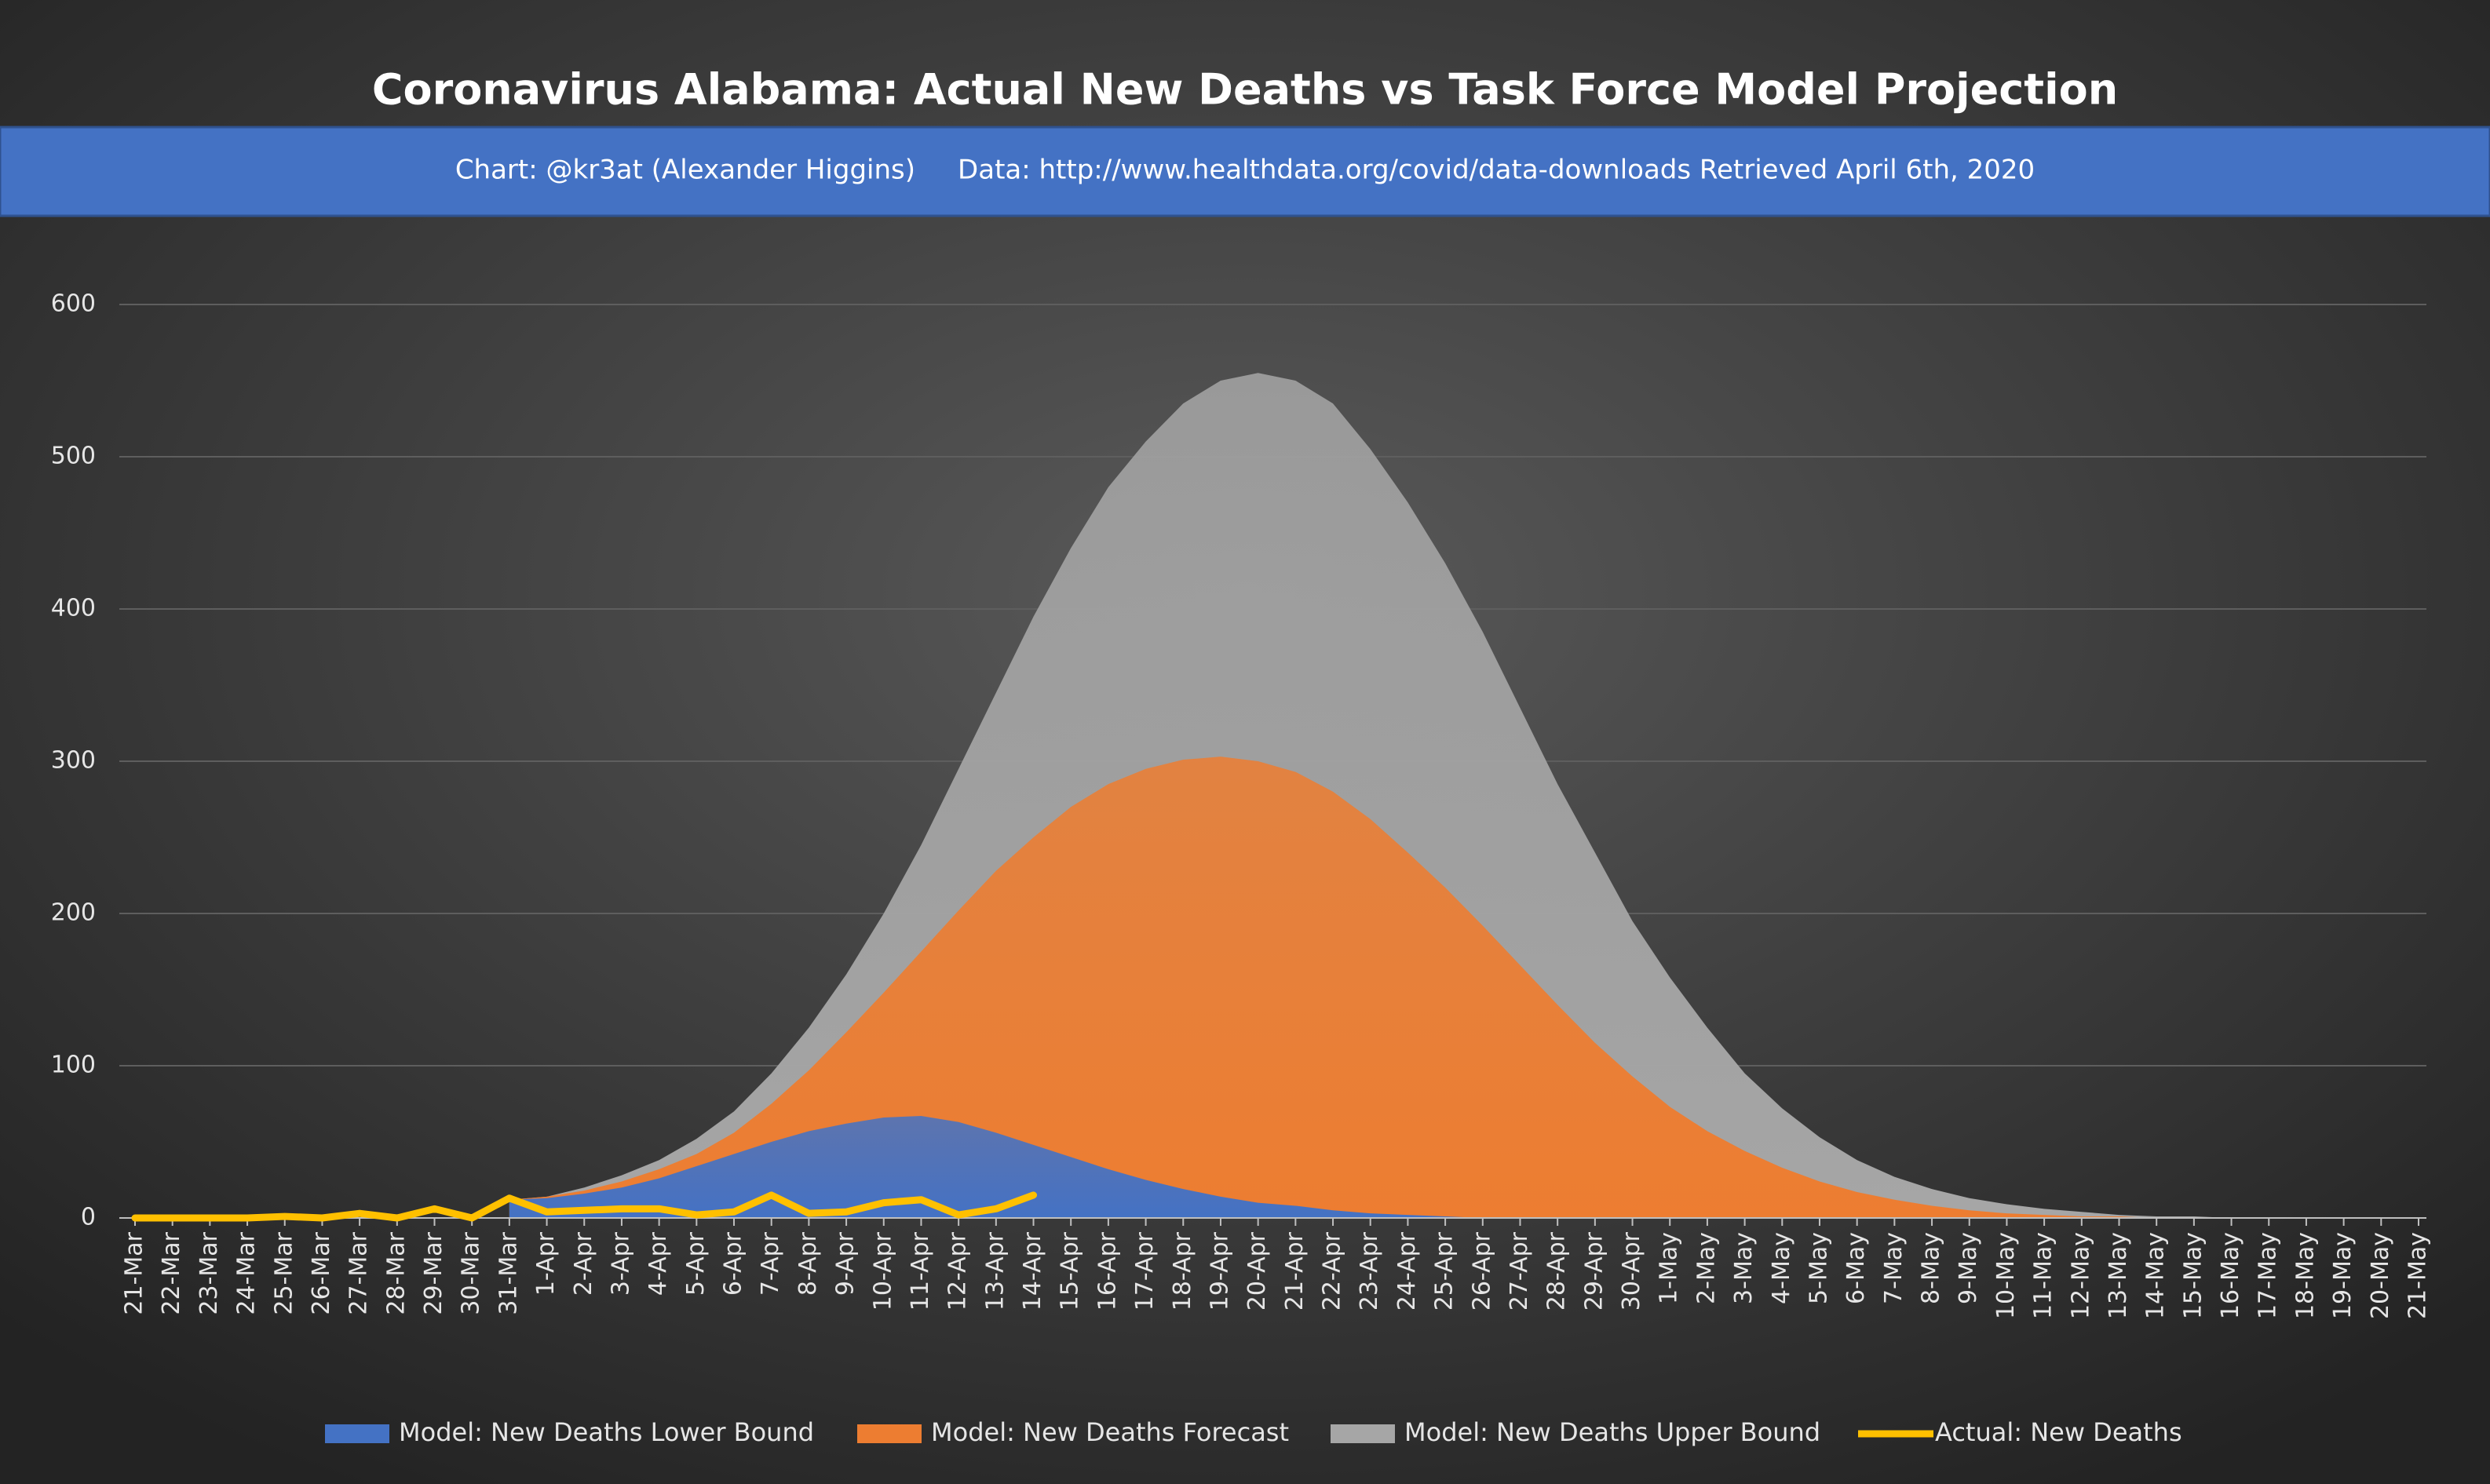 The image size is (2490, 1484). What do you see at coordinates (2156, 1275) in the screenshot?
I see `x-tick-label: 14-May` at bounding box center [2156, 1275].